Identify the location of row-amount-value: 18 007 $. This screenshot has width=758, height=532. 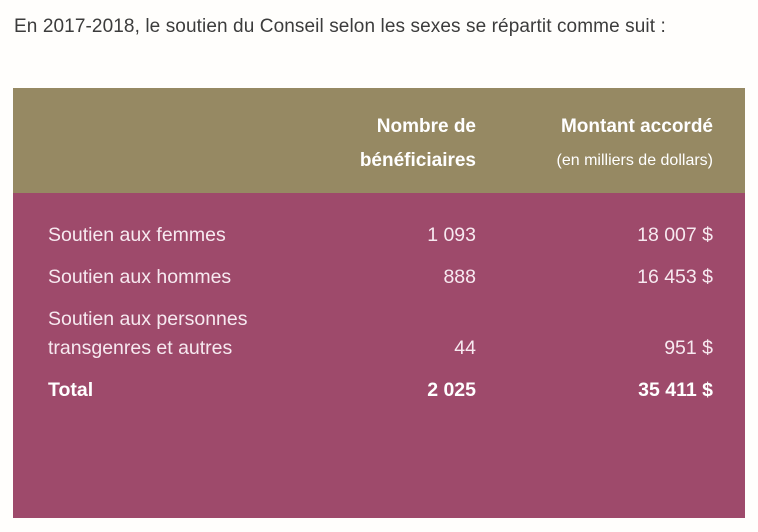
(675, 235).